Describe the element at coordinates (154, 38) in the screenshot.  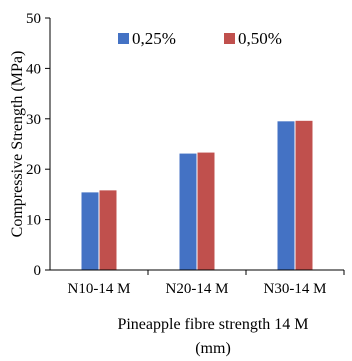
I see `legend-label: 0,25%` at that location.